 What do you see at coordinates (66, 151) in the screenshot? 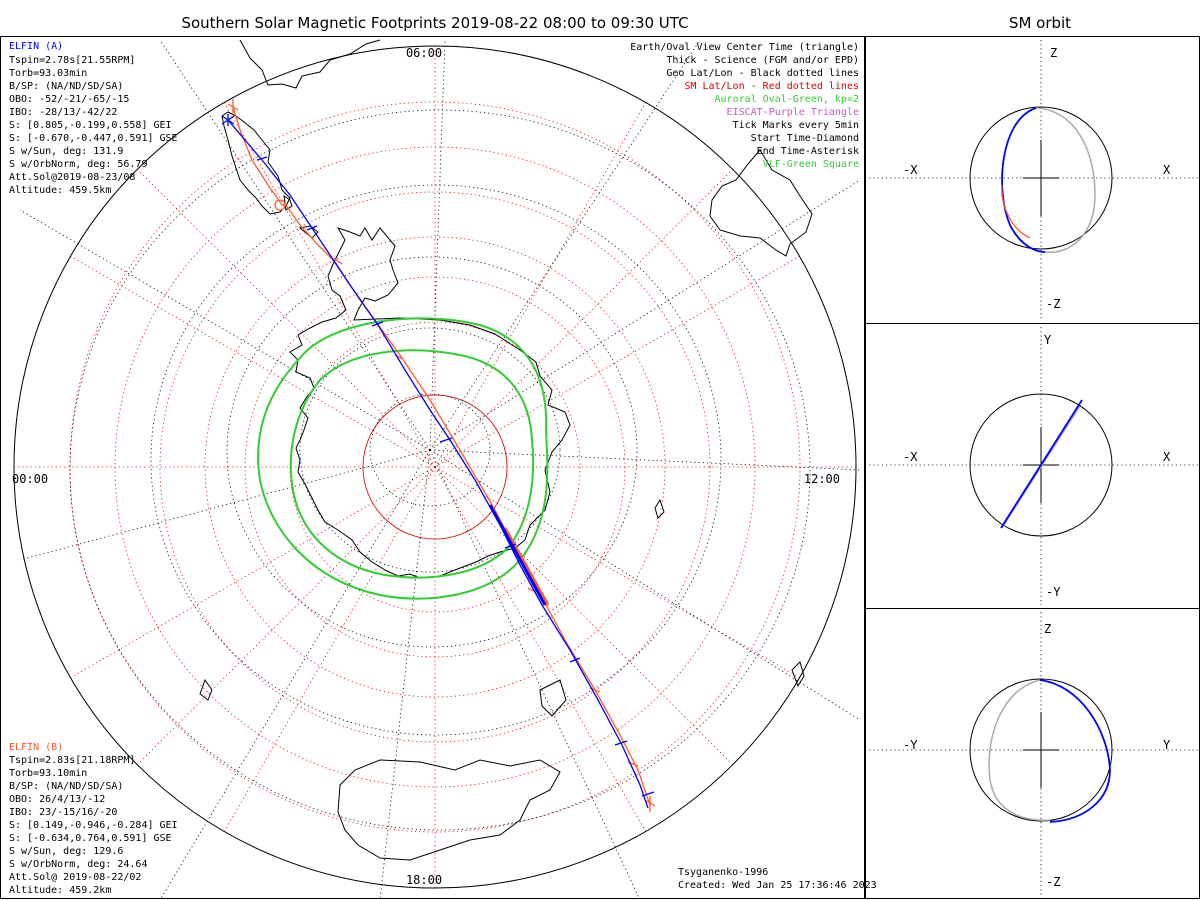
I see `elfin-a-line: S w/Sun, deg: 131.9` at bounding box center [66, 151].